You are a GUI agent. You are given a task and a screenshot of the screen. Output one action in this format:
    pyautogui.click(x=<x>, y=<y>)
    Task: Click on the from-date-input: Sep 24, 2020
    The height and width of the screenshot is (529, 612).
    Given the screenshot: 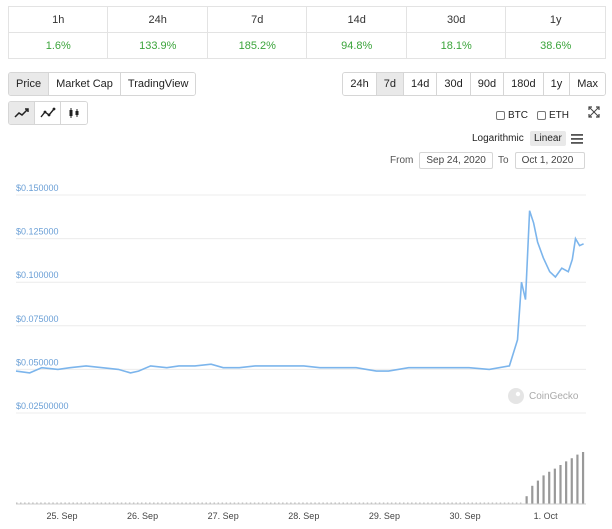 What is the action you would take?
    pyautogui.click(x=456, y=160)
    